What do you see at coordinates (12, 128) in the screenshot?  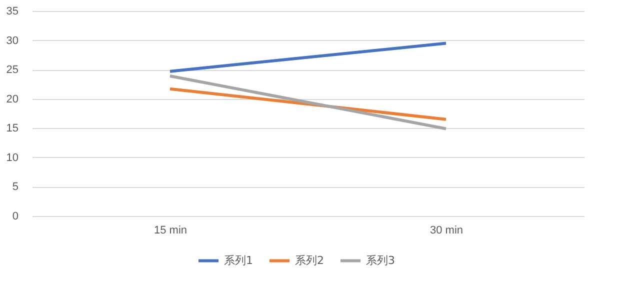 I see `y-tick-label: 15` at bounding box center [12, 128].